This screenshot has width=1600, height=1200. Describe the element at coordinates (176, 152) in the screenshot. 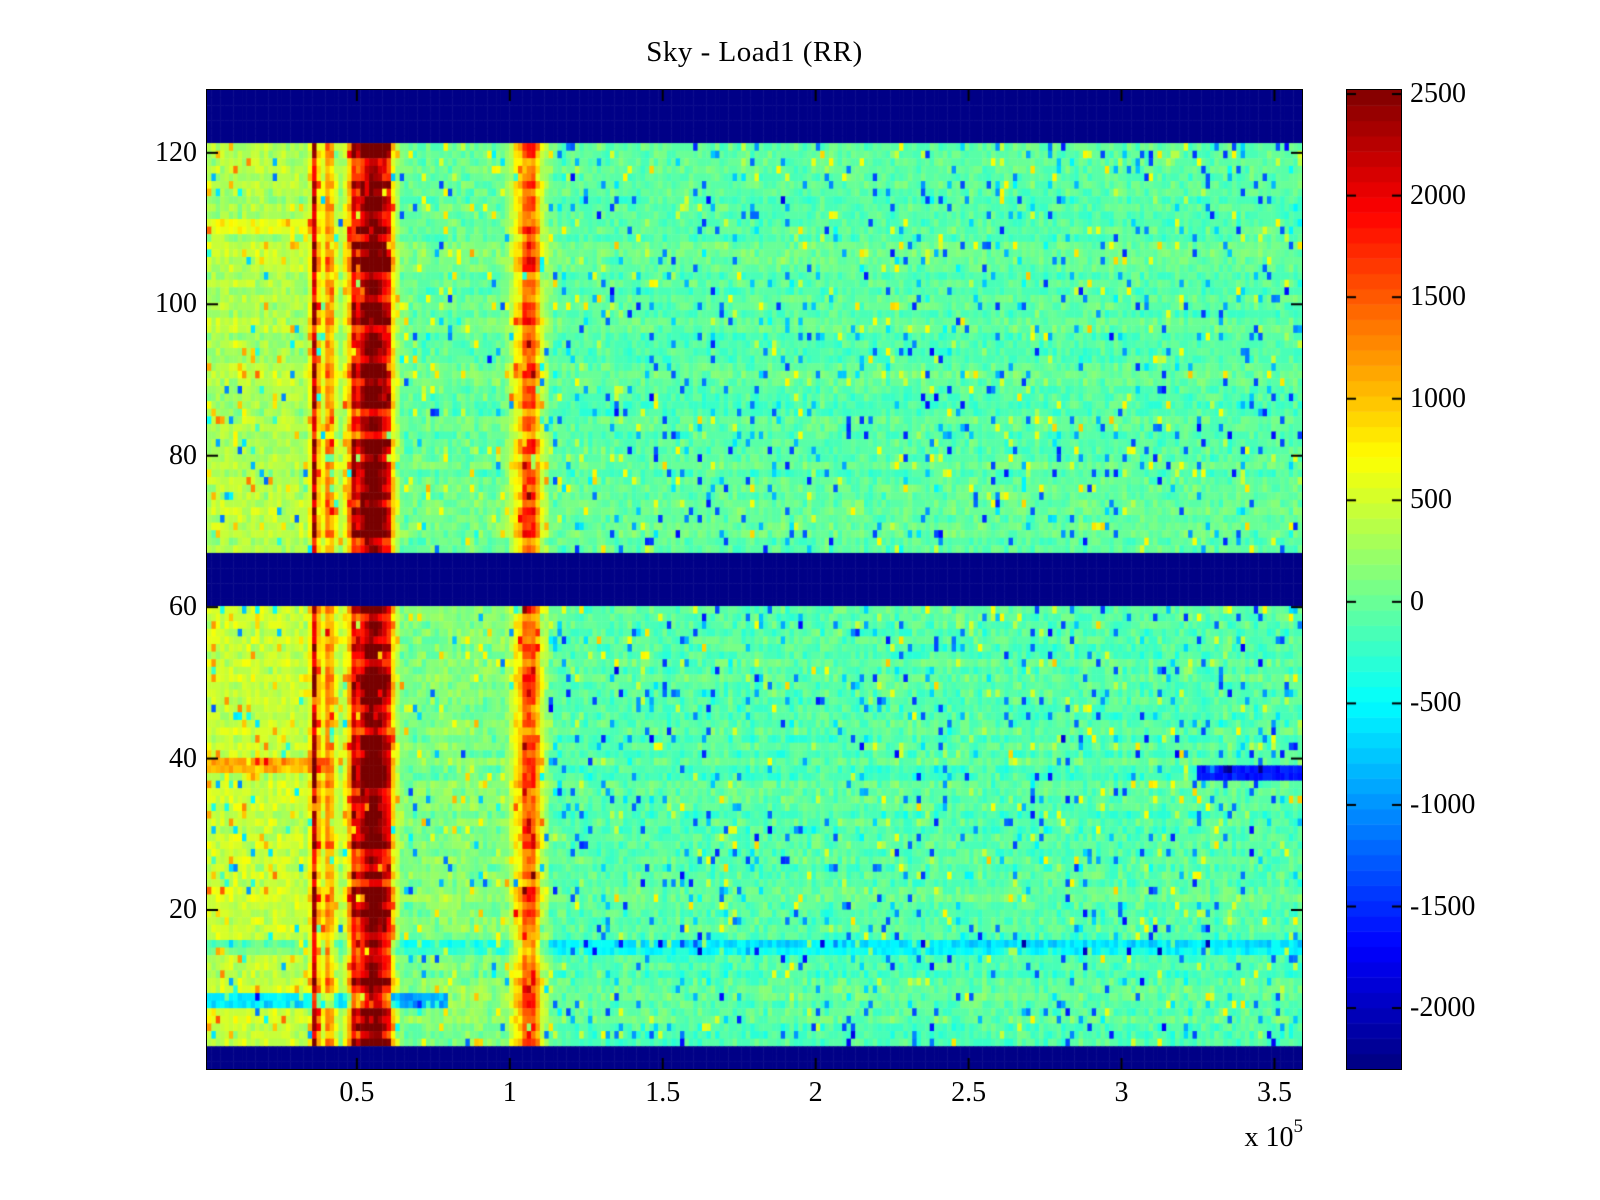

I see `y-axis-tick-label: 120` at that location.